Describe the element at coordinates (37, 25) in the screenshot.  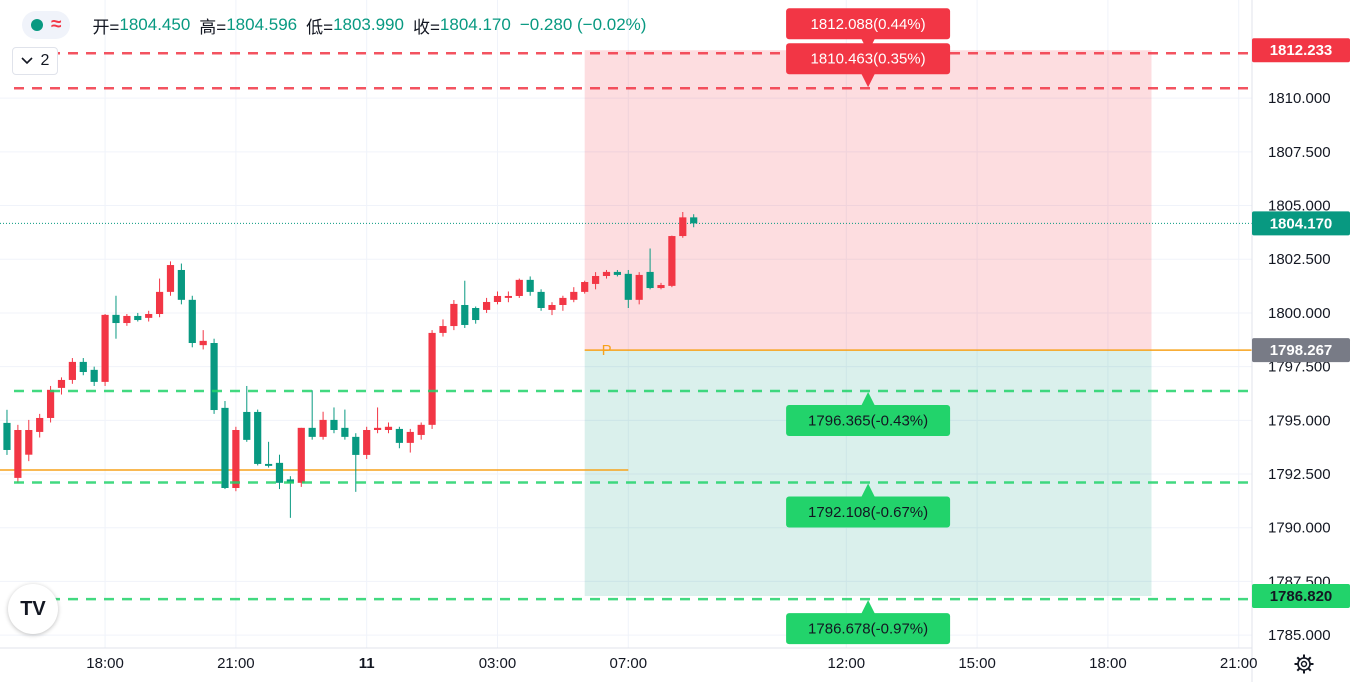
I see `status-dot` at that location.